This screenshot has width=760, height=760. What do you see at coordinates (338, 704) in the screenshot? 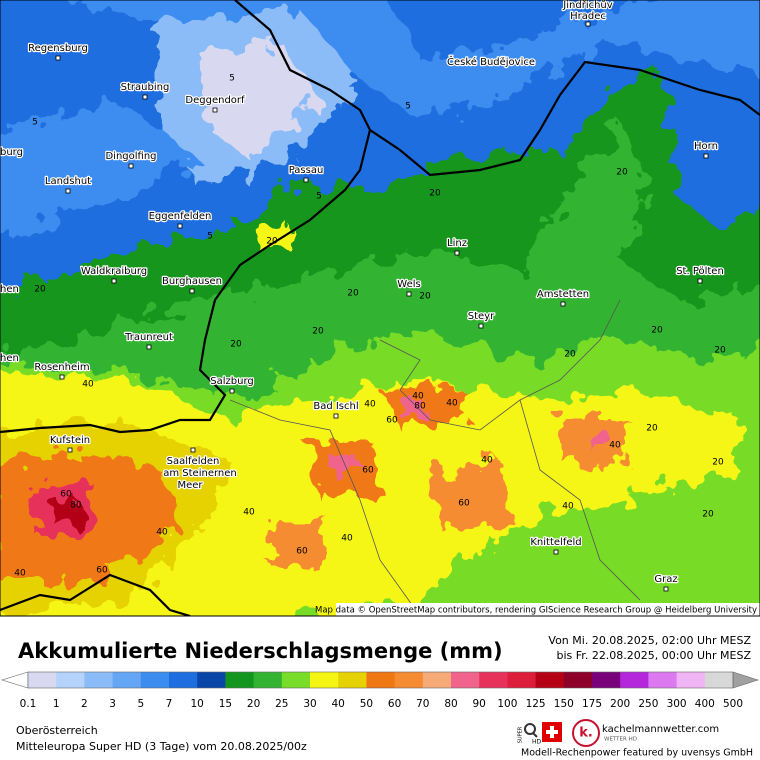
I see `colorbar-label: 40` at bounding box center [338, 704].